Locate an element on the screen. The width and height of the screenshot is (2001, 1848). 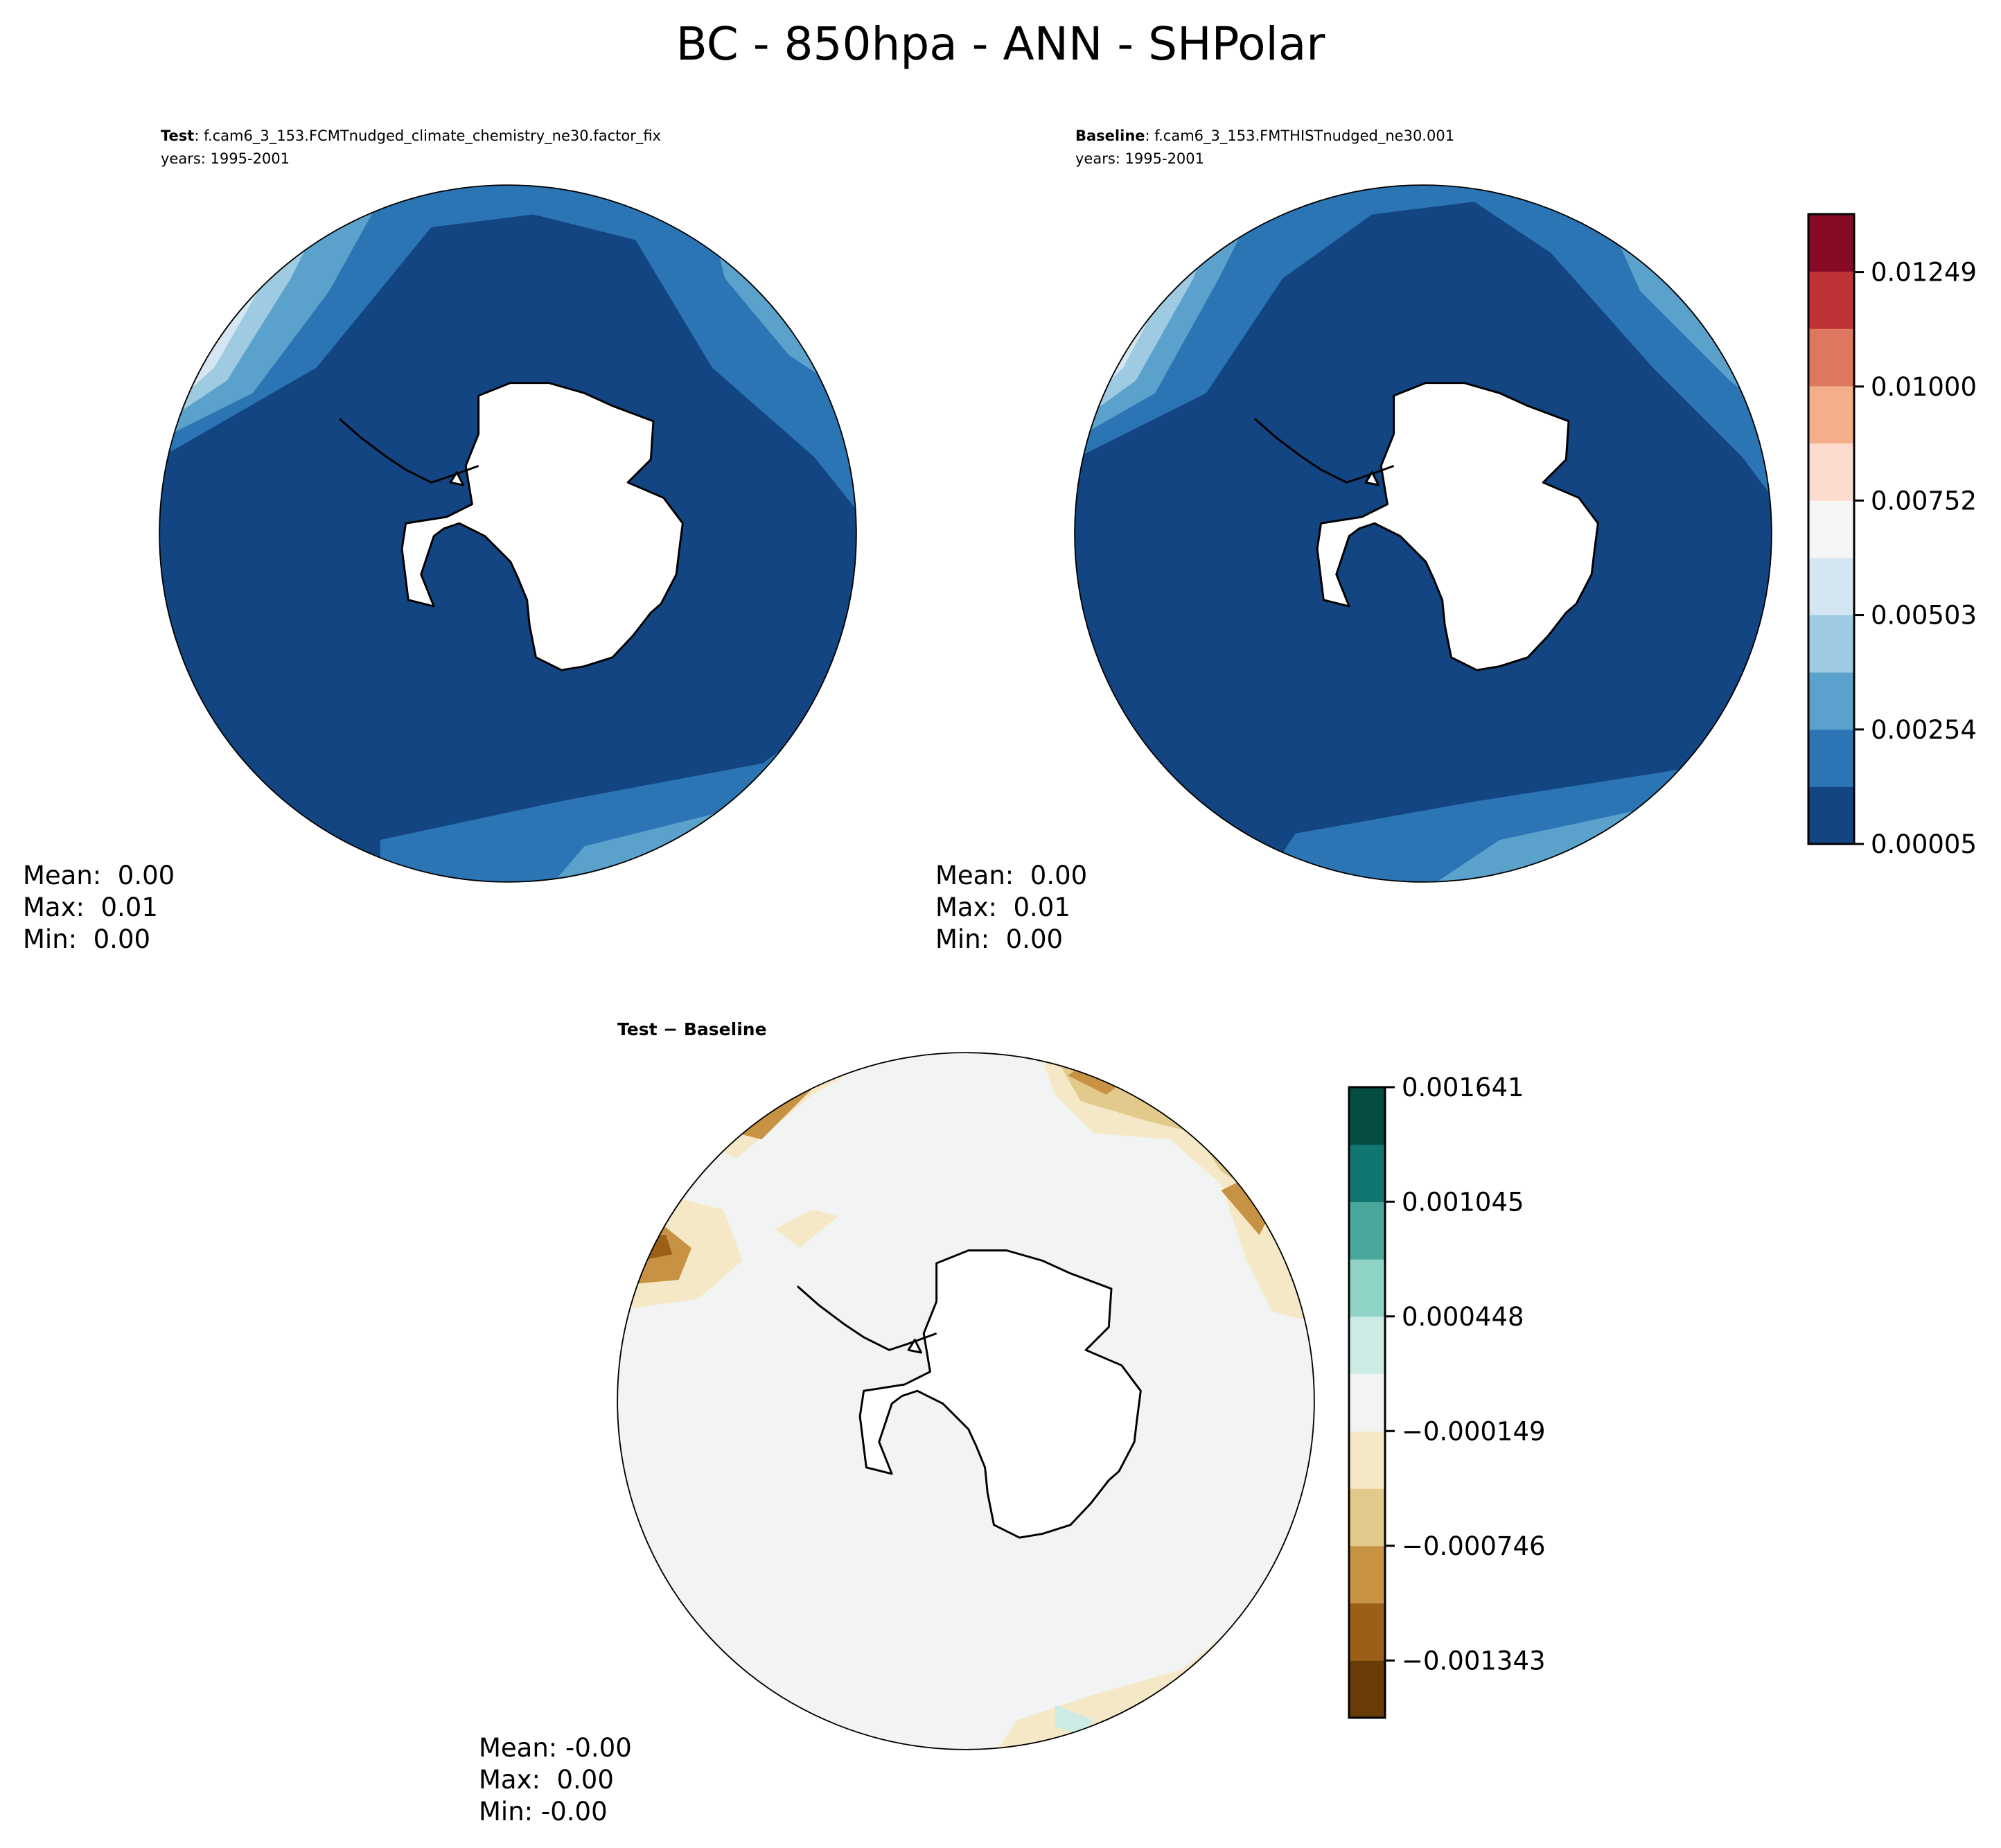
baseline-years: years: 1995-2001 is located at coordinates (1140, 158).